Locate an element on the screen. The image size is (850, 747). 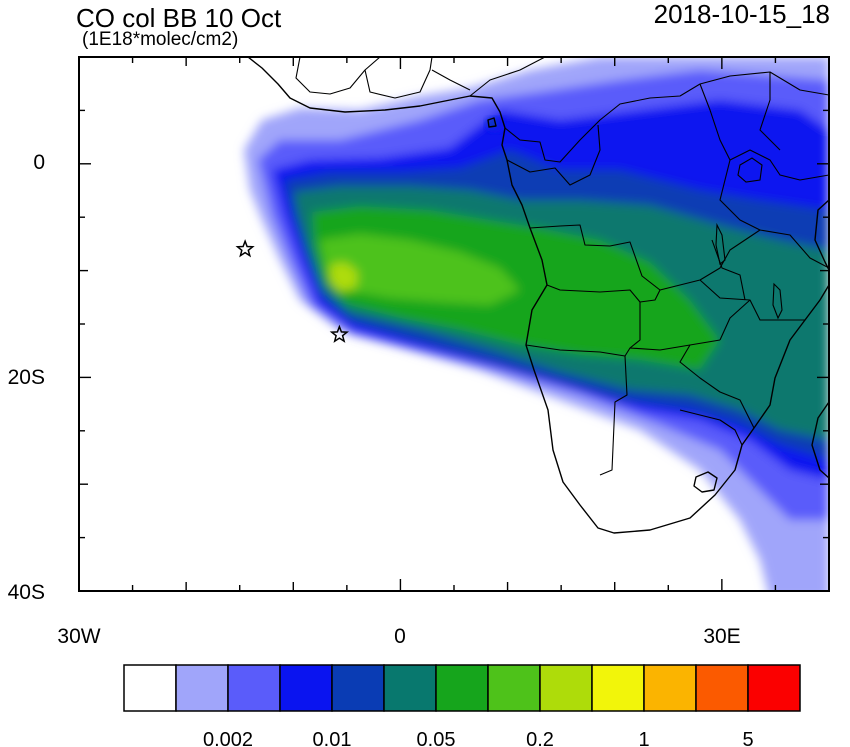
y-tick-label-20s: 20S is located at coordinates (26, 377).